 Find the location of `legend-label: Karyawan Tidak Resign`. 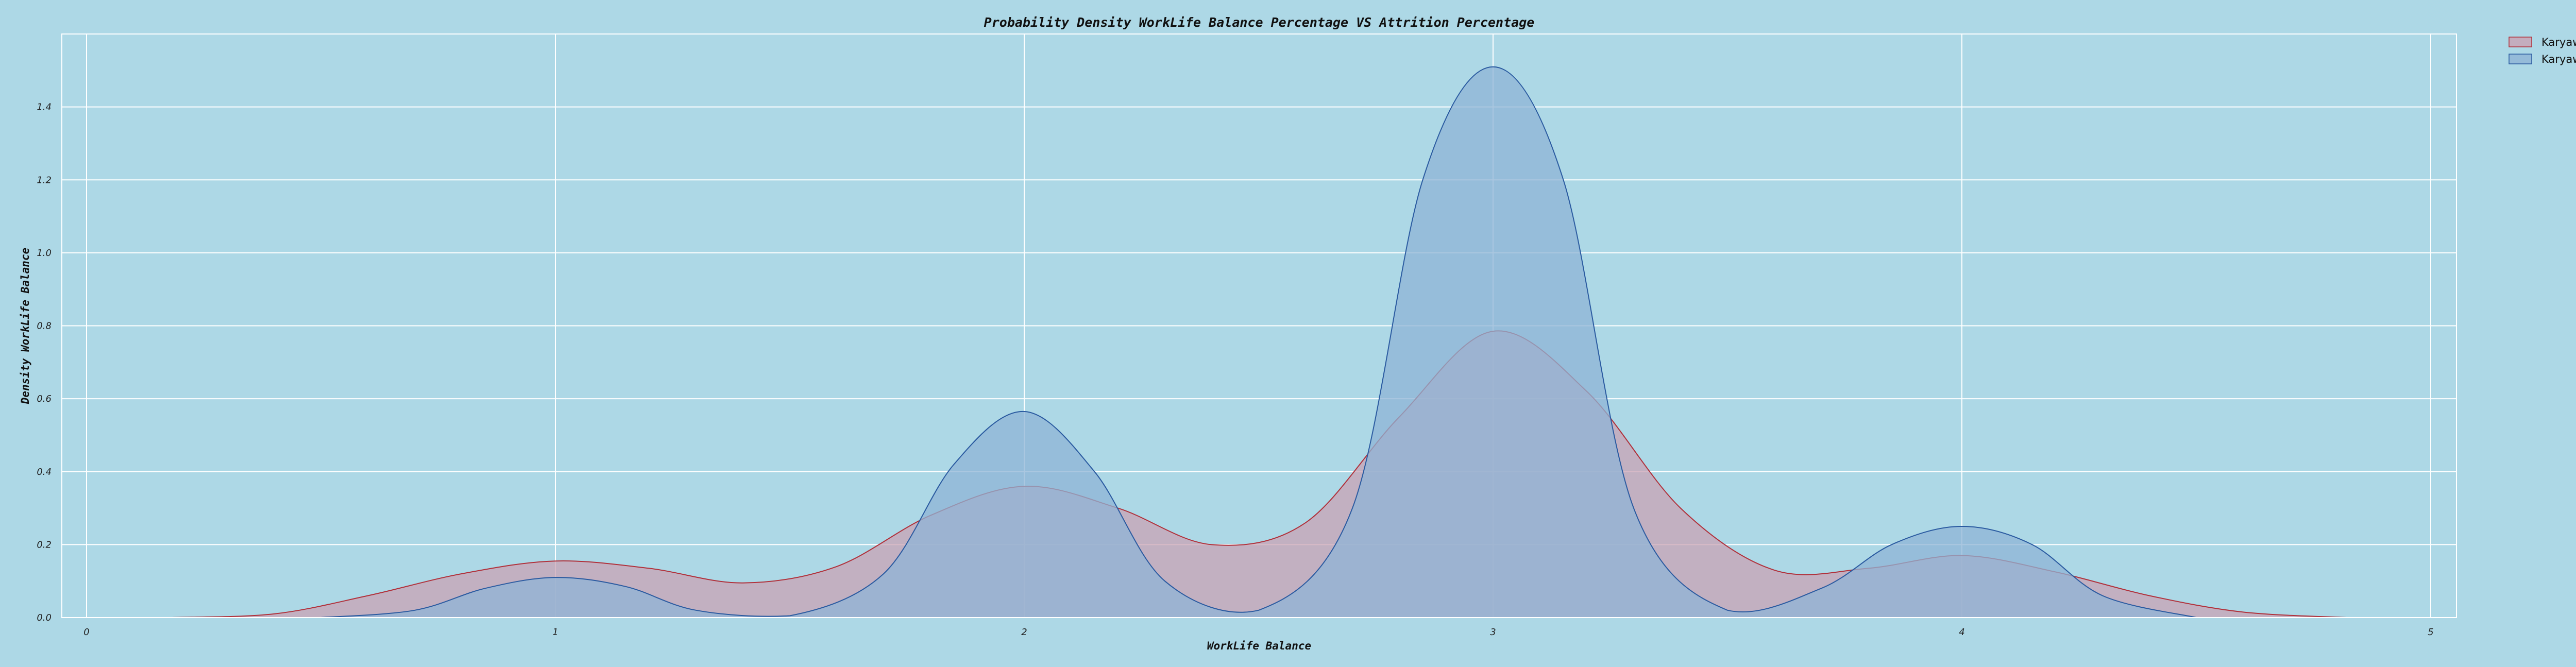

legend-label: Karyawan Tidak Resign is located at coordinates (2558, 59).